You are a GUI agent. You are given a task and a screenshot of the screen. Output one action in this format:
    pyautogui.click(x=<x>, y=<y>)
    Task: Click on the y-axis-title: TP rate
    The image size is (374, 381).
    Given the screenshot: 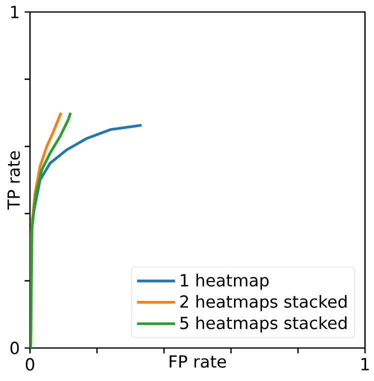 What is the action you would take?
    pyautogui.click(x=14, y=180)
    